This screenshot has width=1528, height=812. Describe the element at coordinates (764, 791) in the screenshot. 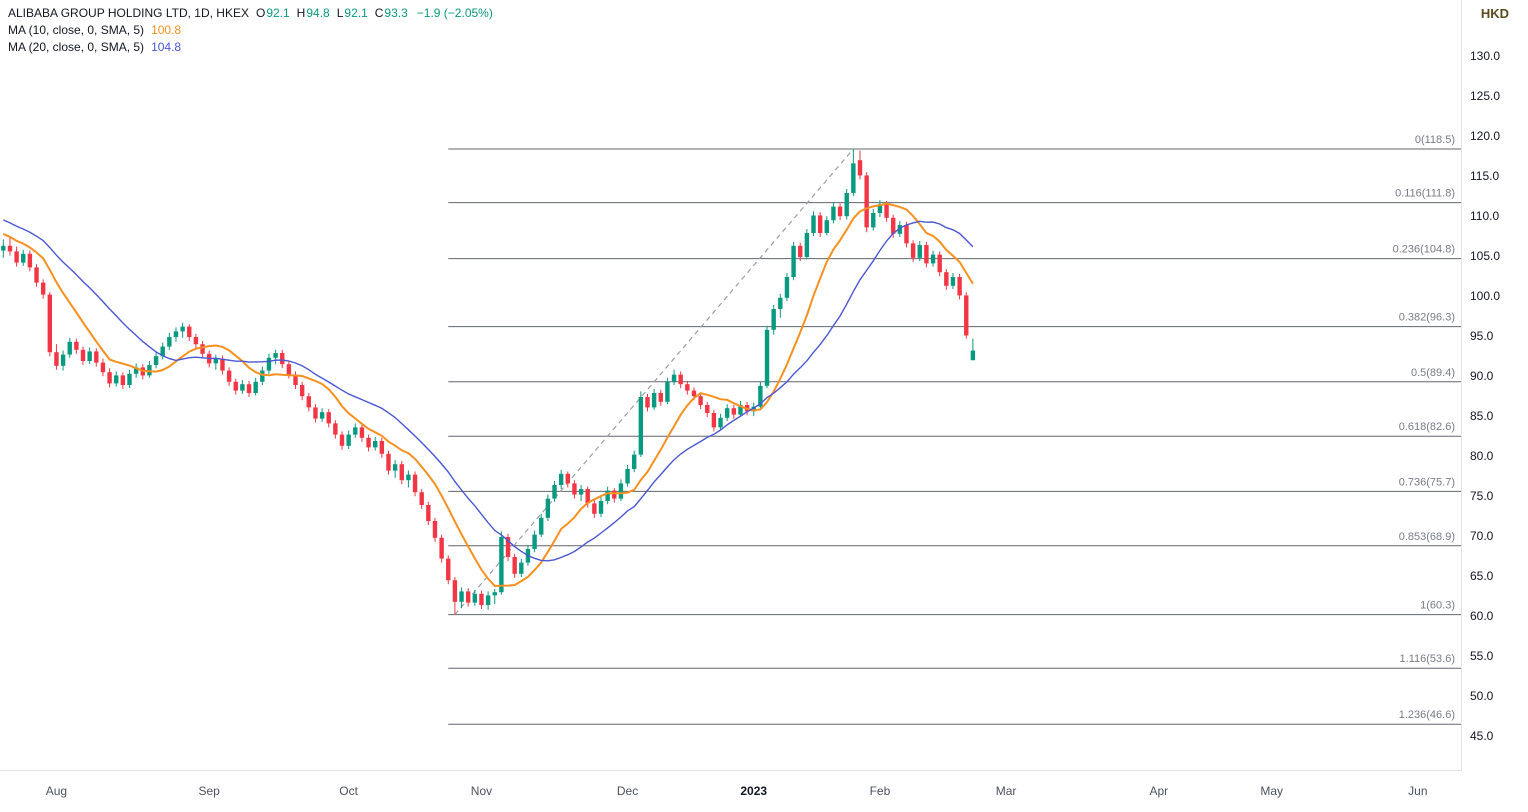

I see `time-axis: Aug Sep Oct Nov Dec 2023 Feb Mar Apr May Jun` at that location.